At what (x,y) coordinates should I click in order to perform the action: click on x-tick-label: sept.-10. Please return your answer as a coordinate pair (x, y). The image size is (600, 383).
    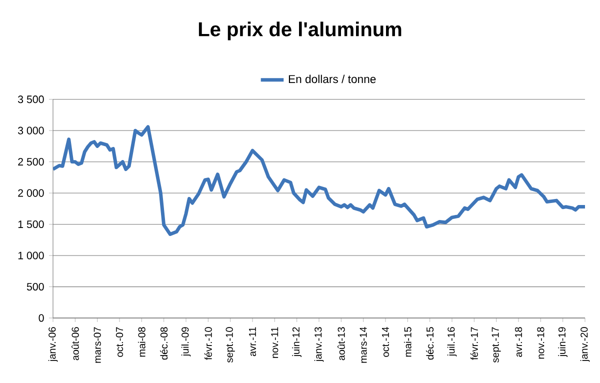
    Looking at the image, I should click on (230, 345).